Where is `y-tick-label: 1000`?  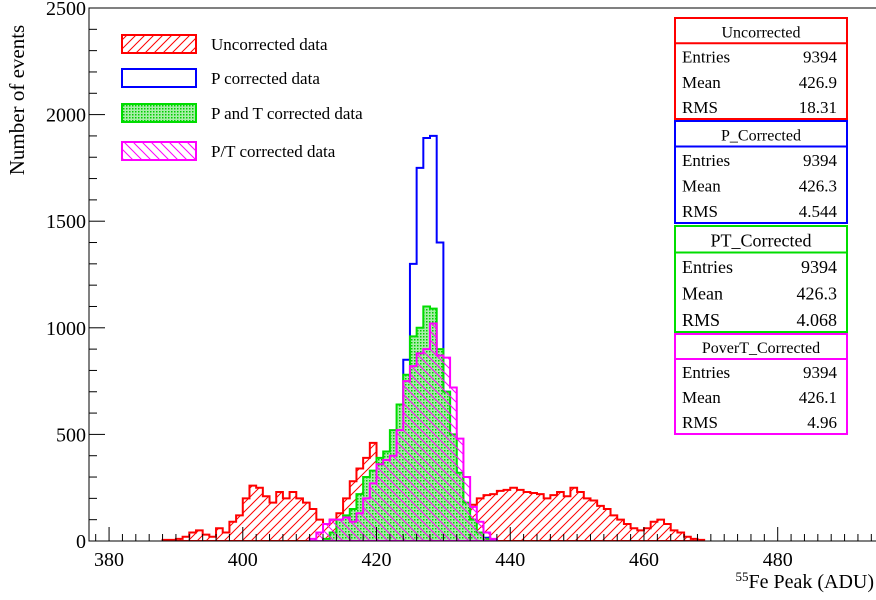
y-tick-label: 1000 is located at coordinates (66, 329).